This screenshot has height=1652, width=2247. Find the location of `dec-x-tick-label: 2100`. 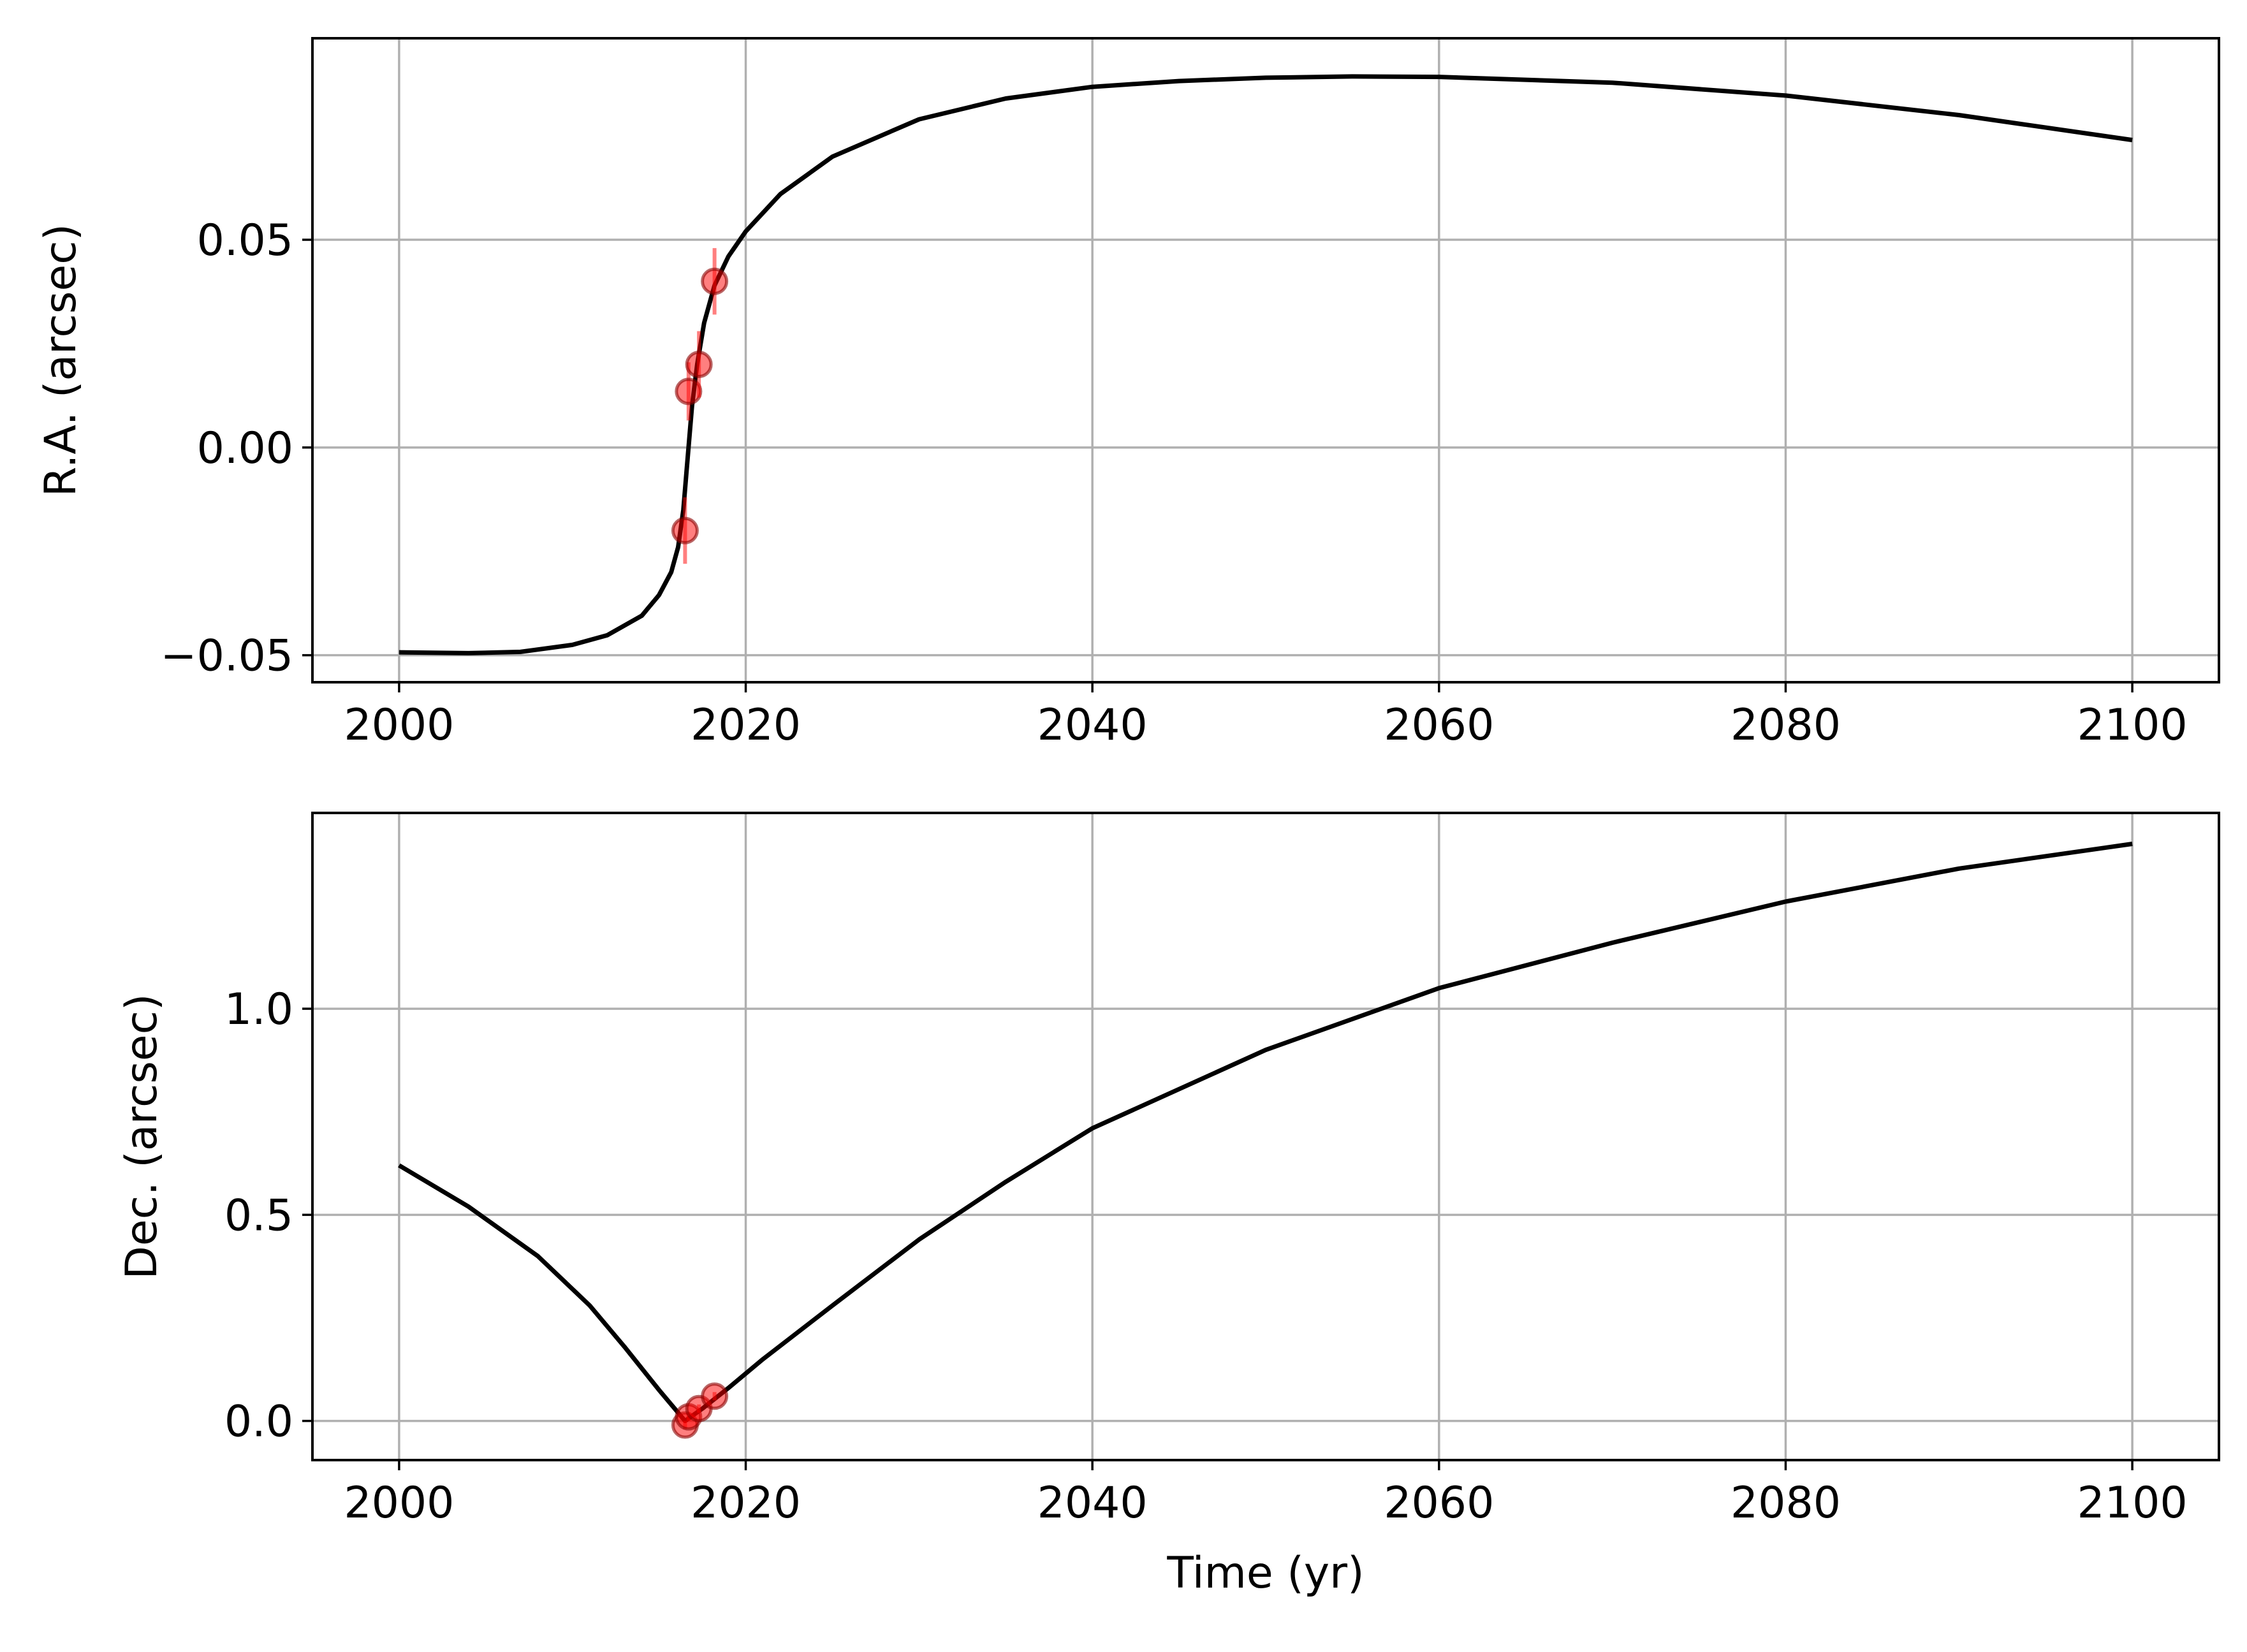

dec-x-tick-label: 2100 is located at coordinates (2132, 1503).